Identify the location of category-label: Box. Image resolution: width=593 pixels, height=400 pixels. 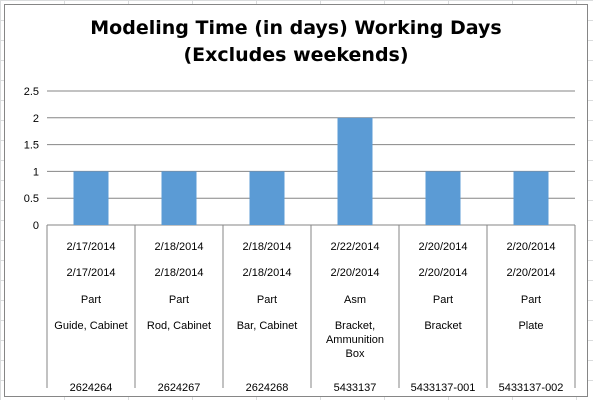
(355, 354).